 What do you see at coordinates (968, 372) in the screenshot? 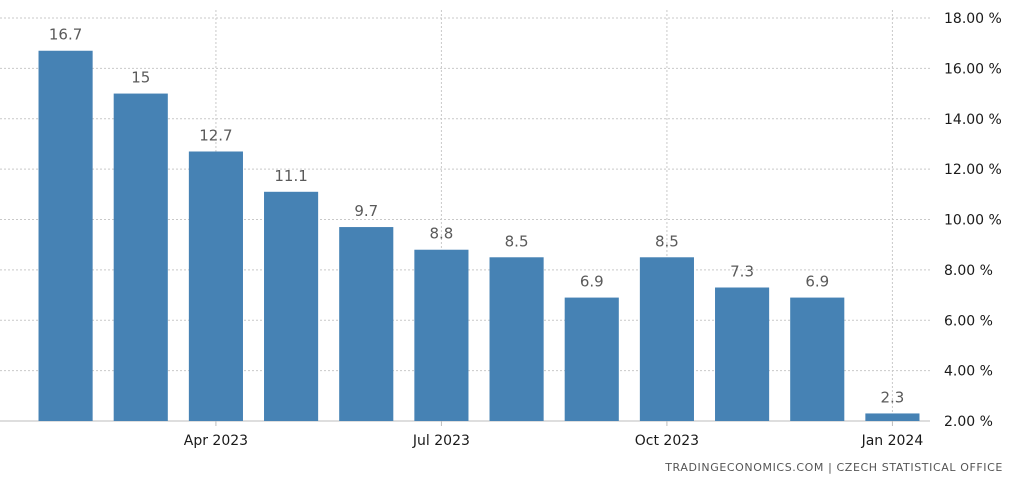
I see `y-tick-label: 4.00 %` at bounding box center [968, 372].